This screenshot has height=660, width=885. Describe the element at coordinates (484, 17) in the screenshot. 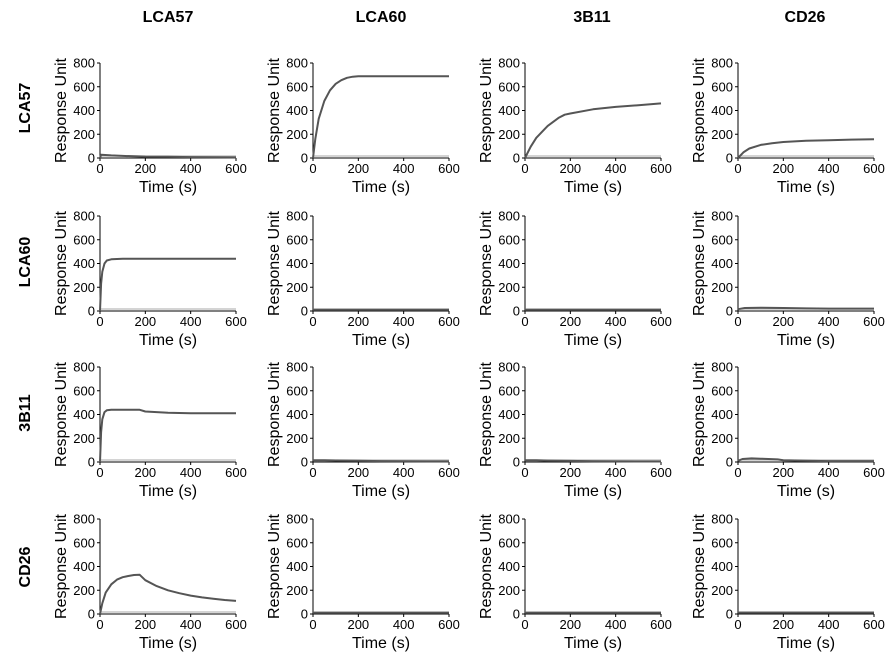

I see `column-headers: LCA57 LCA60 3B11 CD26` at that location.